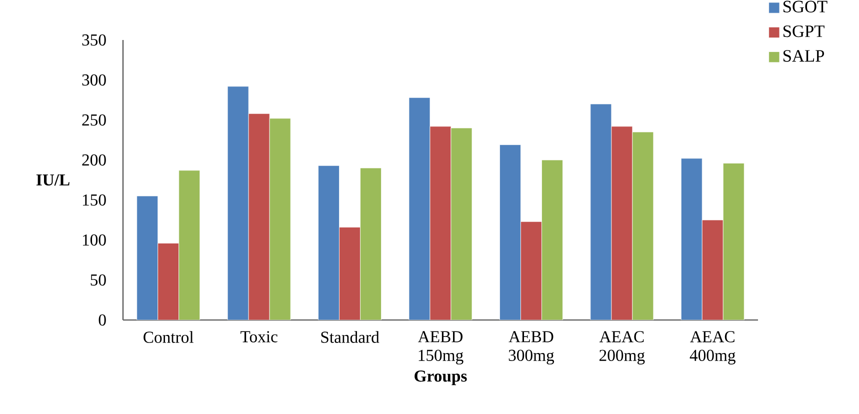 Image resolution: width=859 pixels, height=414 pixels. What do you see at coordinates (94, 200) in the screenshot?
I see `y-tick-label: 150` at bounding box center [94, 200].